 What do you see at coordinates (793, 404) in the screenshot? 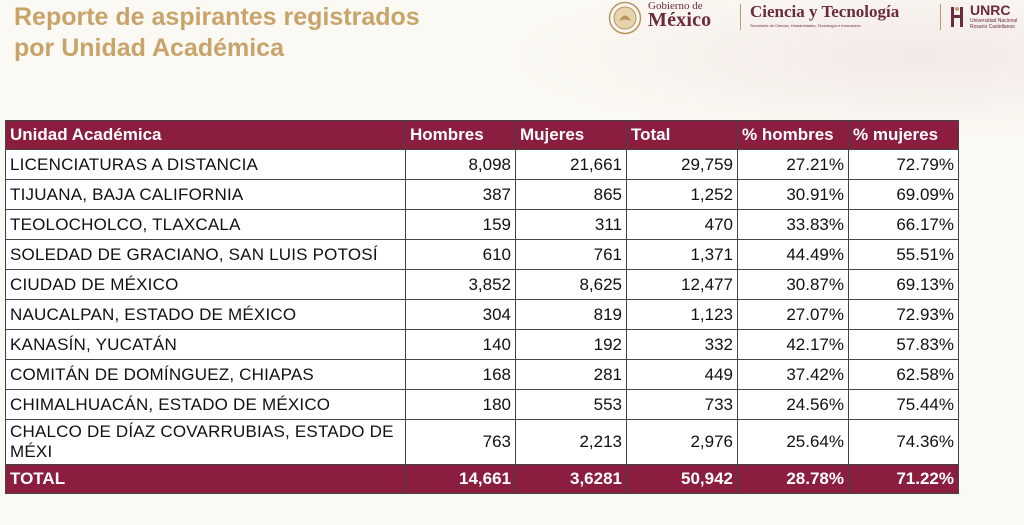
I see `pct-hombres-cell: 24.56%` at bounding box center [793, 404].